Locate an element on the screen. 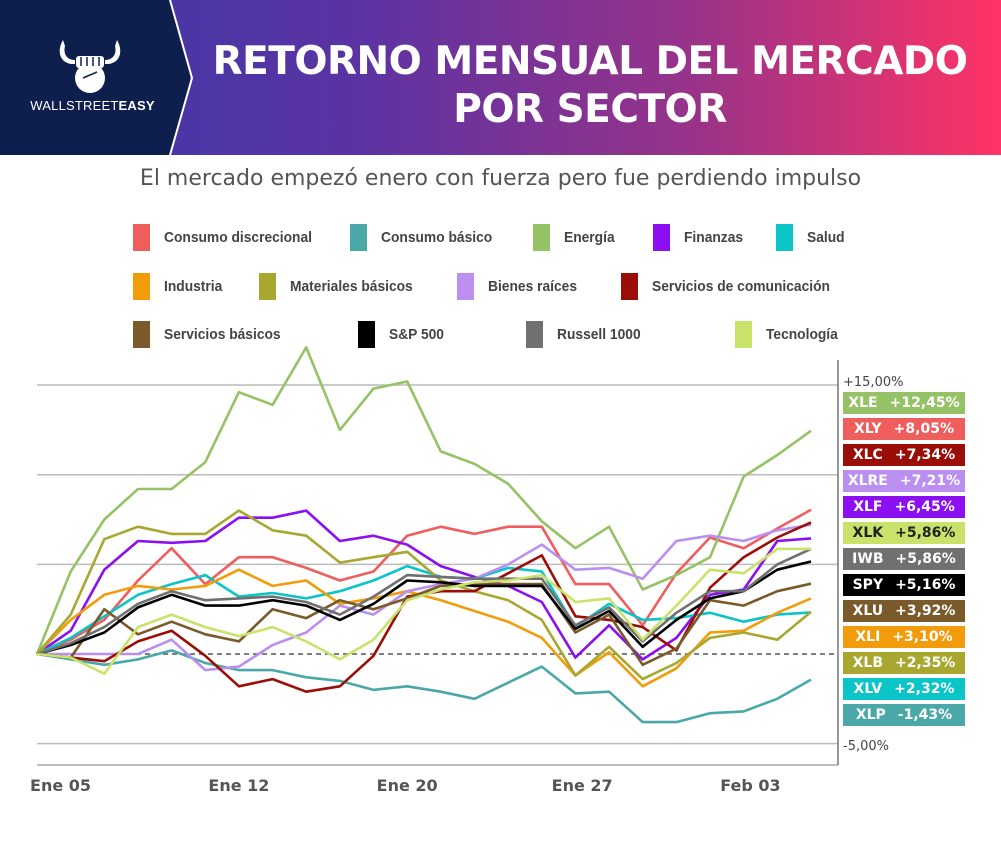 The image size is (1001, 841). series-line-xlk is located at coordinates (423, 611).